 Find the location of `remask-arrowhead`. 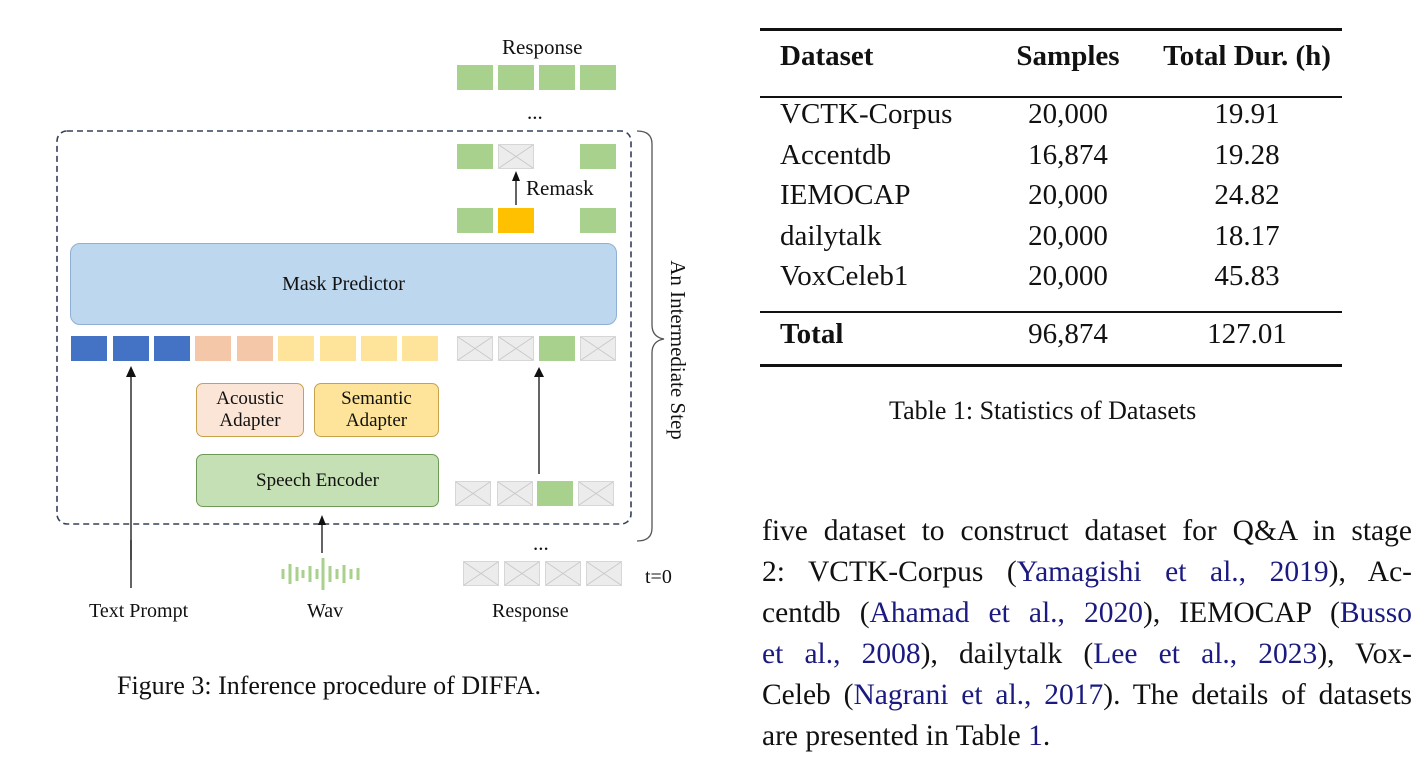

remask-arrowhead is located at coordinates (516, 176).